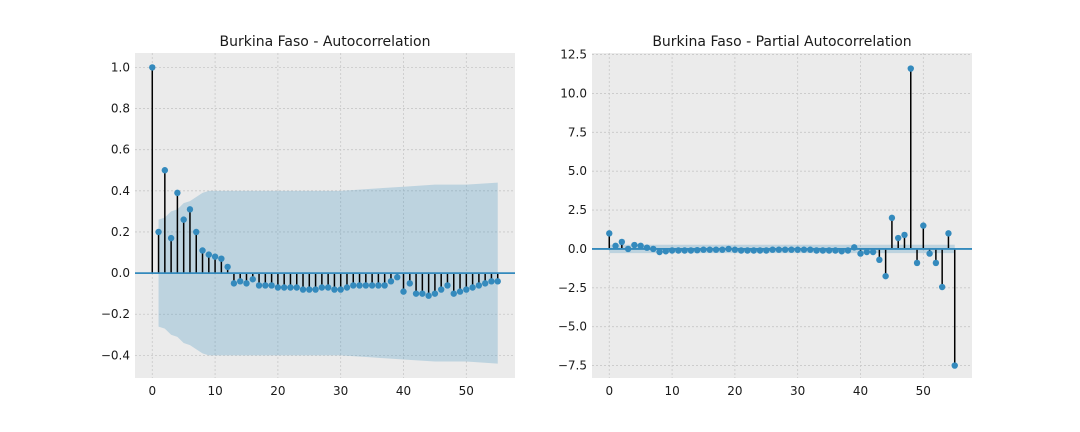  I want to click on y-tick-label: −2.5, so click(572, 288).